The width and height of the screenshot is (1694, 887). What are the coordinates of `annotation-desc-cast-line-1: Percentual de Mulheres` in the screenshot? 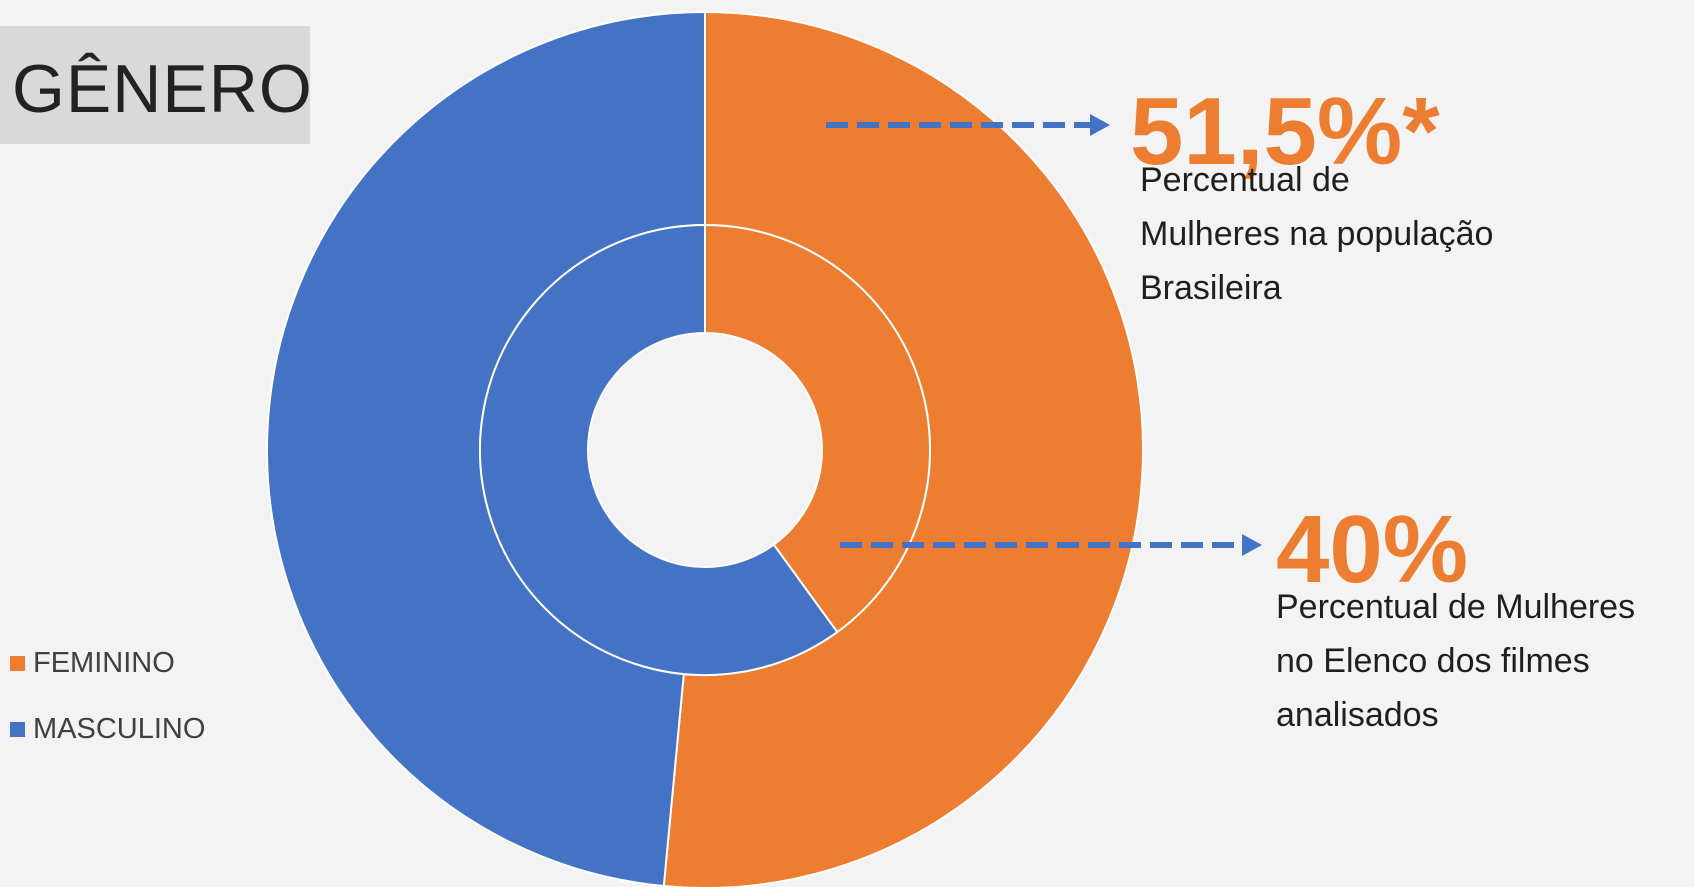 It's located at (1456, 607).